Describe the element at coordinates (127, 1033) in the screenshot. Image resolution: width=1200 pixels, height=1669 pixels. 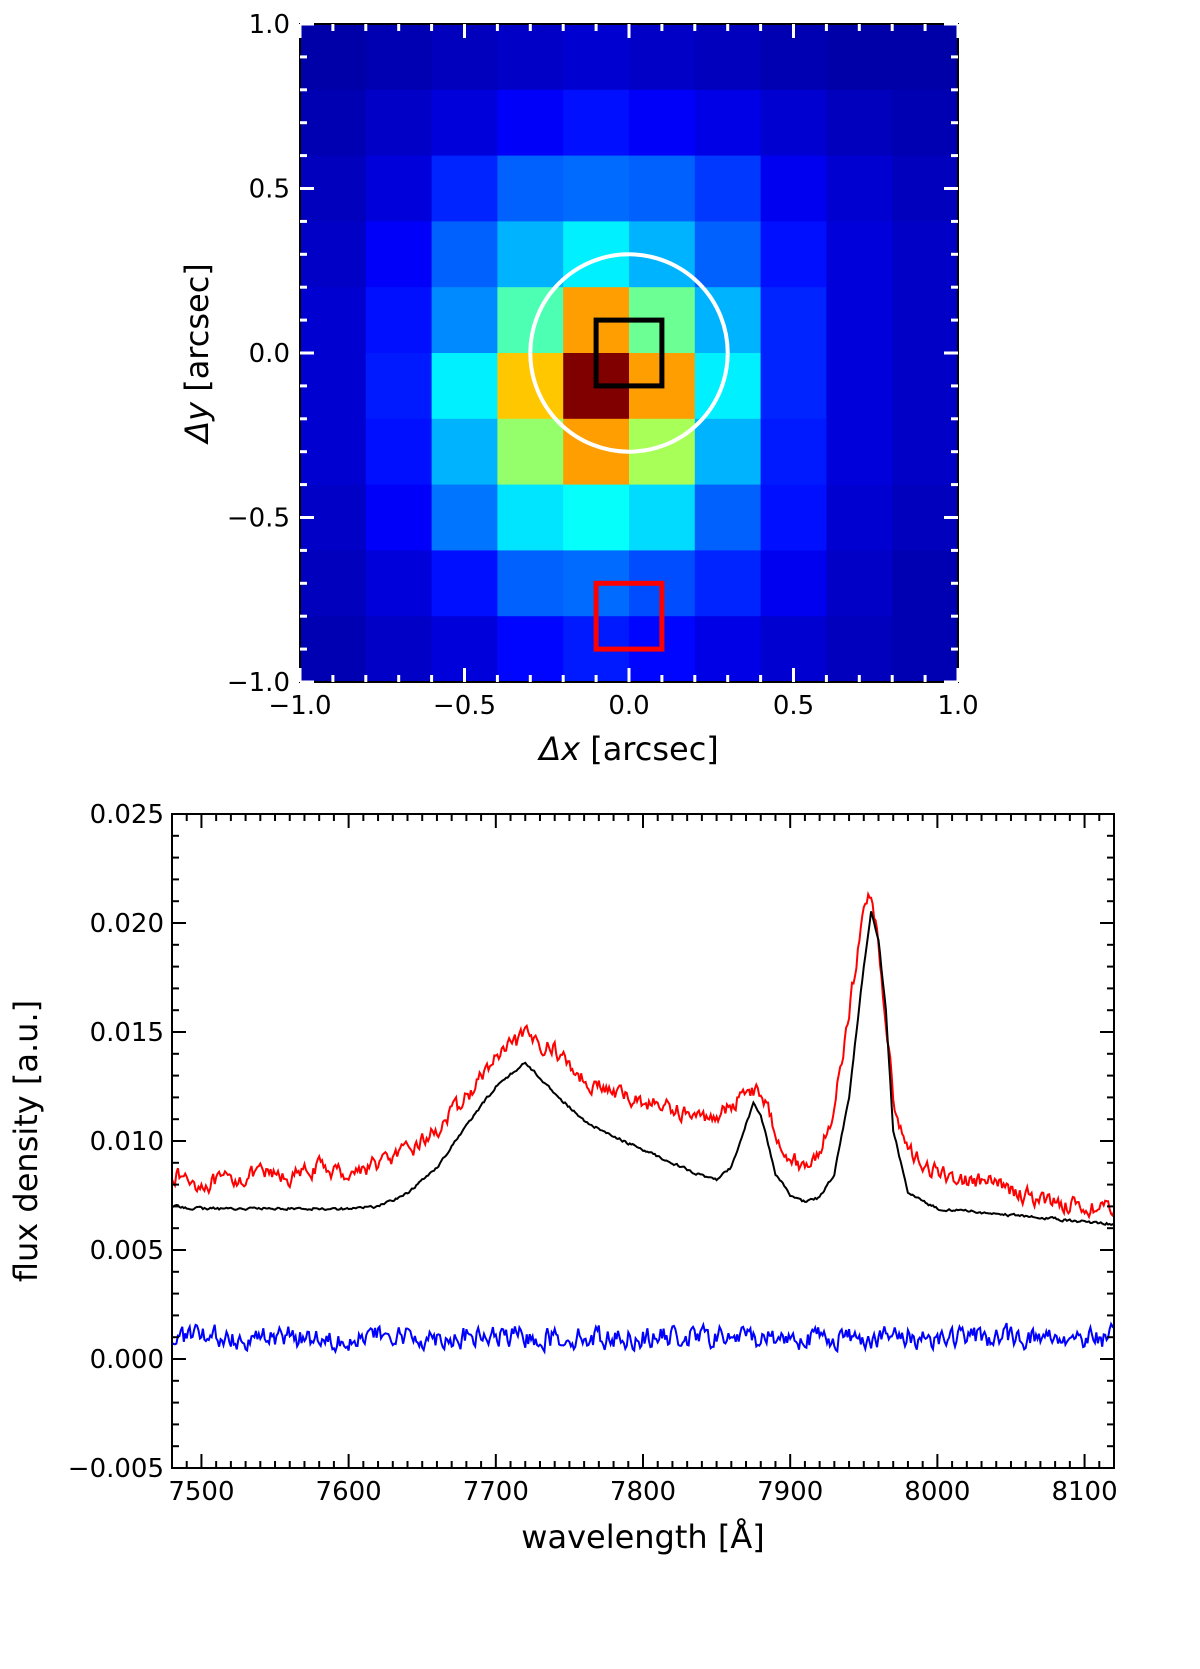
I see `y-tick-label: 0.015` at that location.